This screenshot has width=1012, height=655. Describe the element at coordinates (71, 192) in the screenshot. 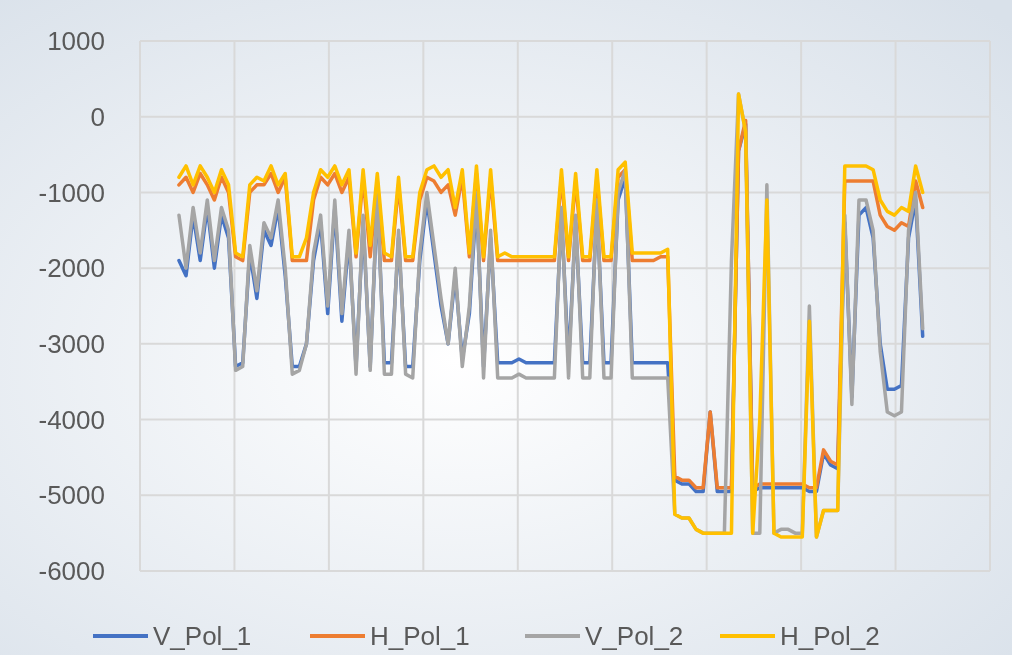

I see `y-tick-label: -1000` at that location.